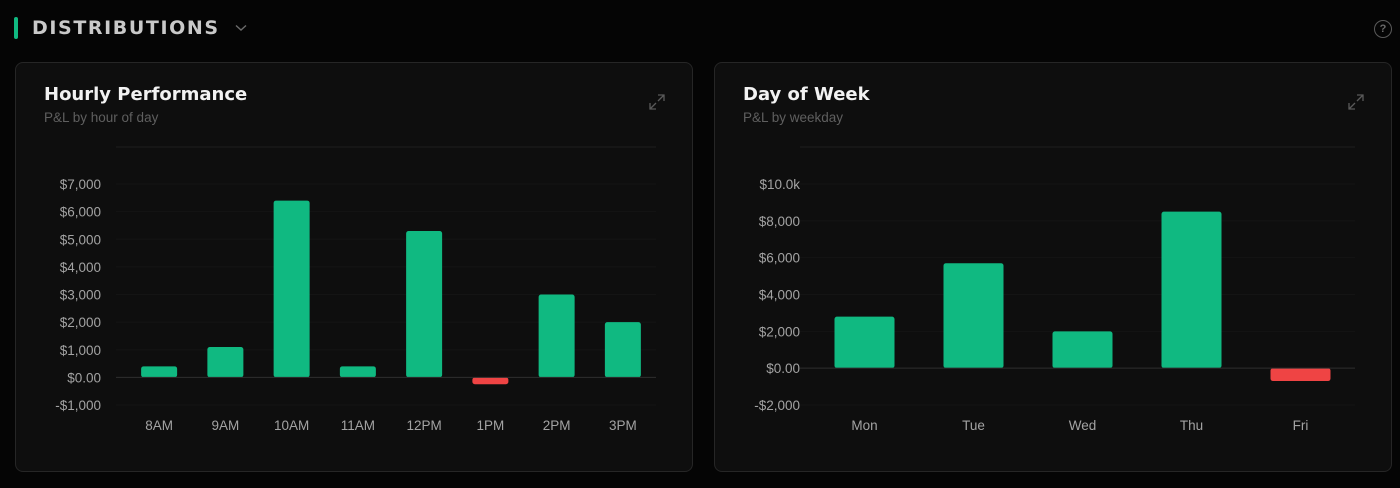 The width and height of the screenshot is (1400, 488). I want to click on x-tick-label: 8AM, so click(159, 425).